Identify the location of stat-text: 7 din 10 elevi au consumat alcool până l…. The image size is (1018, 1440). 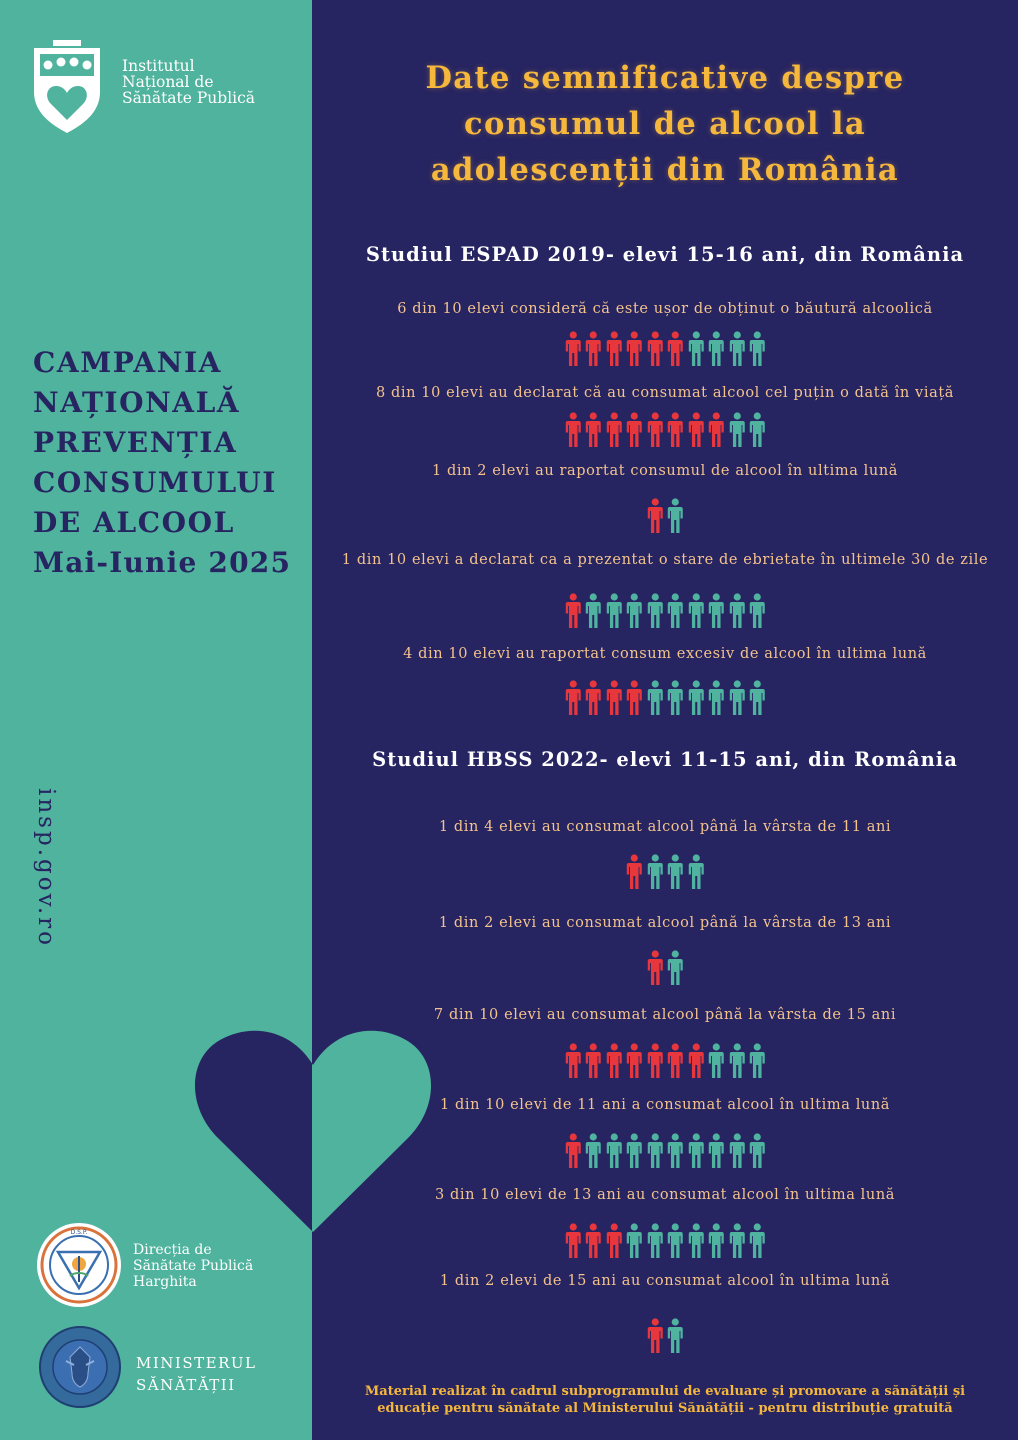
(665, 1015).